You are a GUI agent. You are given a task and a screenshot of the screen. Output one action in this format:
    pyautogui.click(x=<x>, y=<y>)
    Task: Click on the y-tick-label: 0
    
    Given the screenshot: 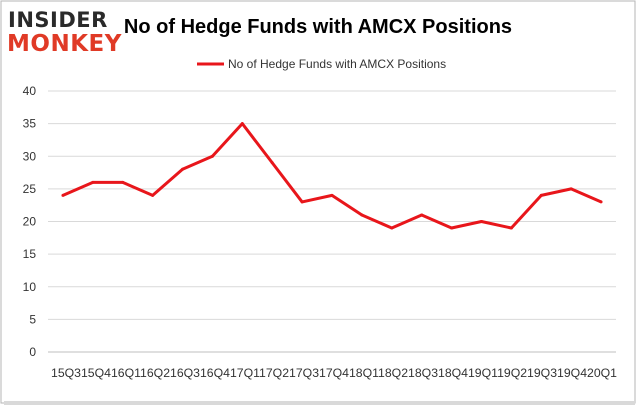 What is the action you would take?
    pyautogui.click(x=32, y=352)
    